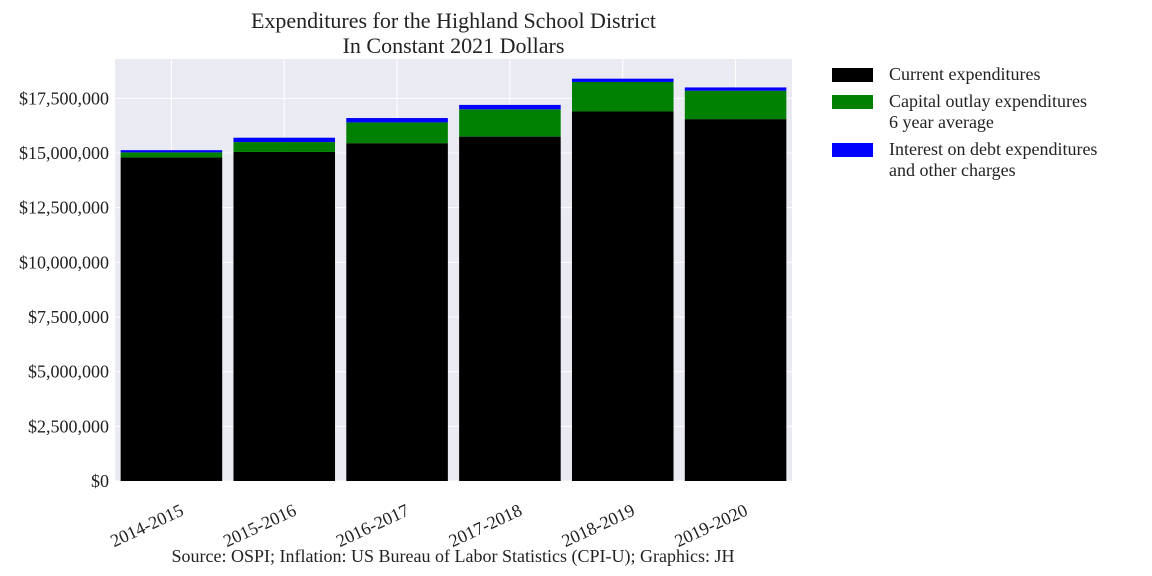  What do you see at coordinates (259, 525) in the screenshot?
I see `x-tick-label: 2015-2016` at bounding box center [259, 525].